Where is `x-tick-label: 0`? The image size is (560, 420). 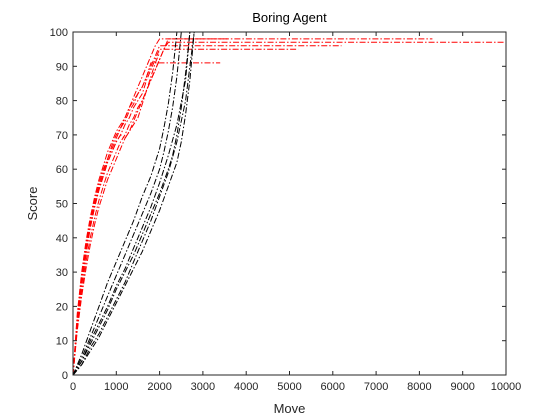
x-tick-label: 0 is located at coordinates (73, 387).